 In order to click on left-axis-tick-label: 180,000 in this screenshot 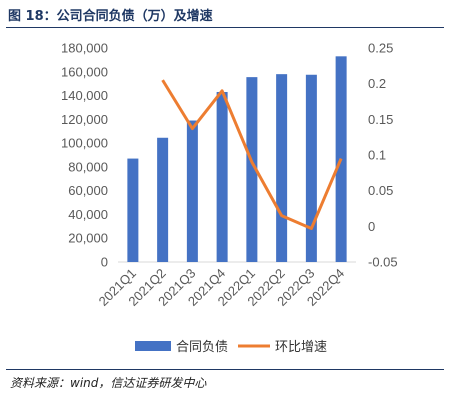, I will do `click(84, 48)`.